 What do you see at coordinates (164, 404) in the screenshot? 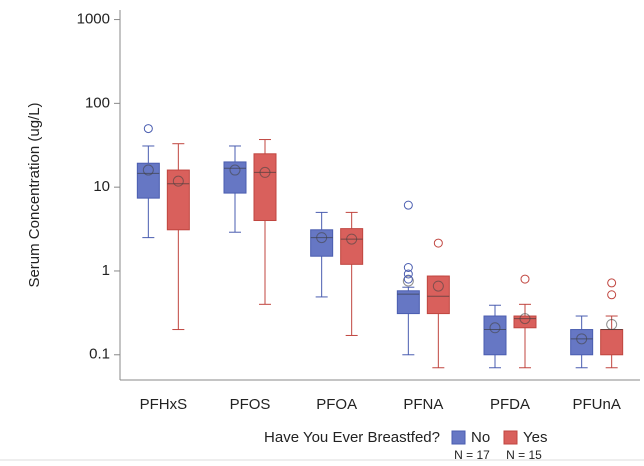
I see `x-tick-label: PFHxS` at bounding box center [164, 404].